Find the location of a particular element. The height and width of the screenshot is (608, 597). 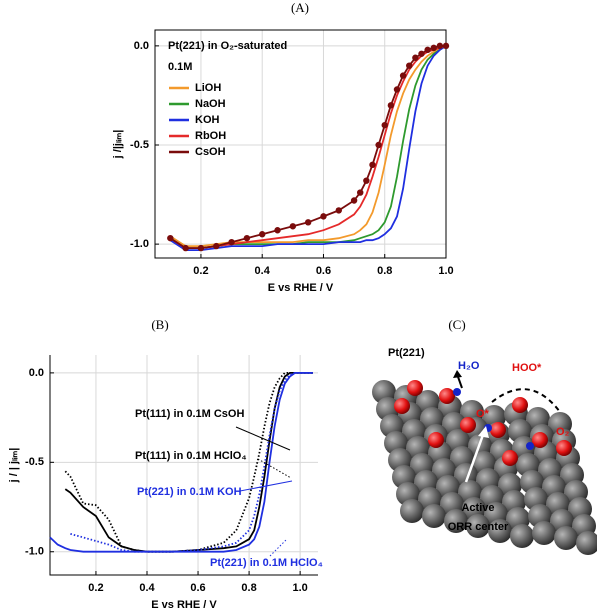

species-label: HOO* is located at coordinates (527, 368).